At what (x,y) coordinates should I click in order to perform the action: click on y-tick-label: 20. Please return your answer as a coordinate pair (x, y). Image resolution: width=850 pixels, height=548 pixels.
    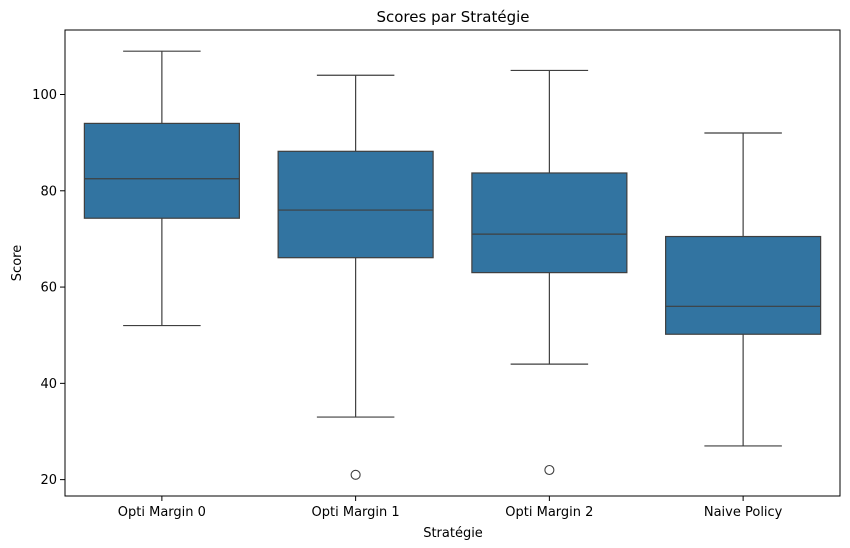
    Looking at the image, I should click on (48, 480).